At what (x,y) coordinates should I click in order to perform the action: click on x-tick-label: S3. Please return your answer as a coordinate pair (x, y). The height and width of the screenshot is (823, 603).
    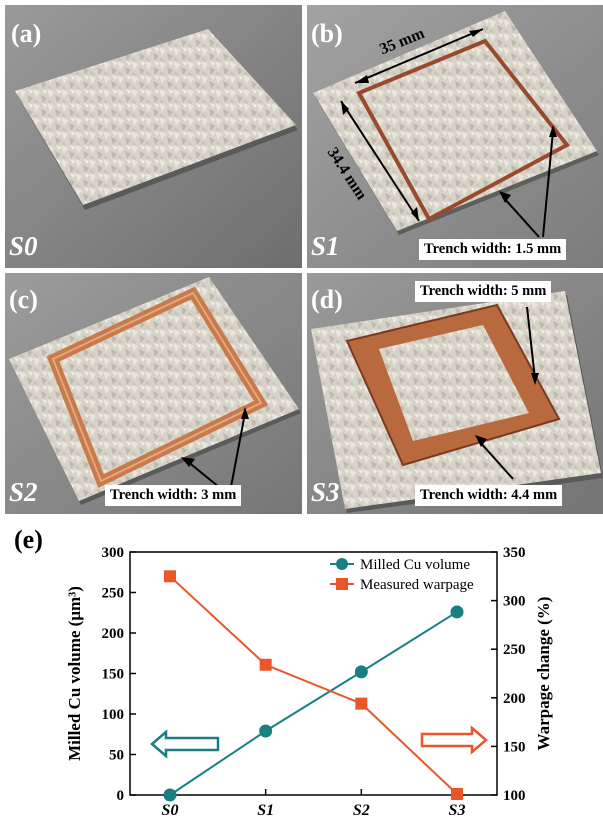
    Looking at the image, I should click on (457, 810).